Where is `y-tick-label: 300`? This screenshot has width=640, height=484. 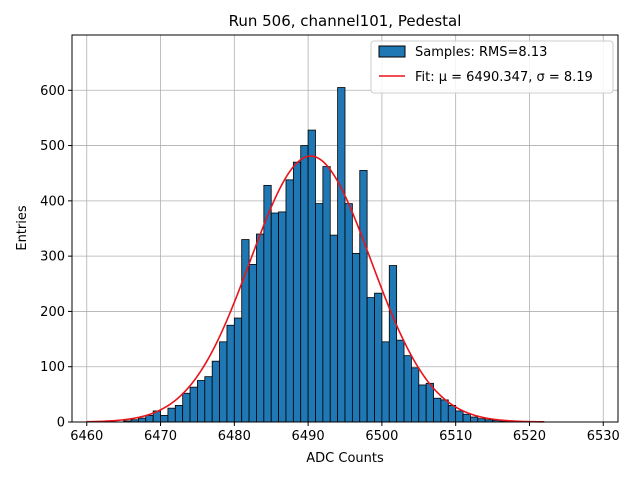
y-tick-label: 300 is located at coordinates (52, 257).